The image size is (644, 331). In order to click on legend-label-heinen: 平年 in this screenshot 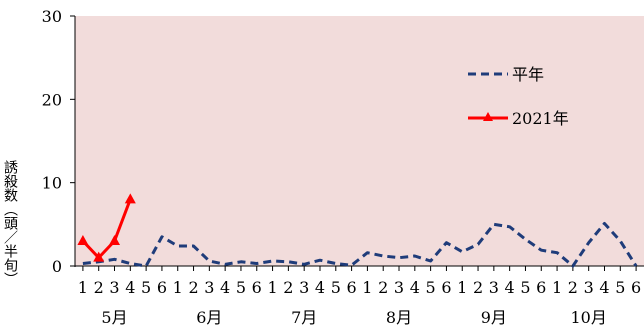, I will do `click(528, 74)`.